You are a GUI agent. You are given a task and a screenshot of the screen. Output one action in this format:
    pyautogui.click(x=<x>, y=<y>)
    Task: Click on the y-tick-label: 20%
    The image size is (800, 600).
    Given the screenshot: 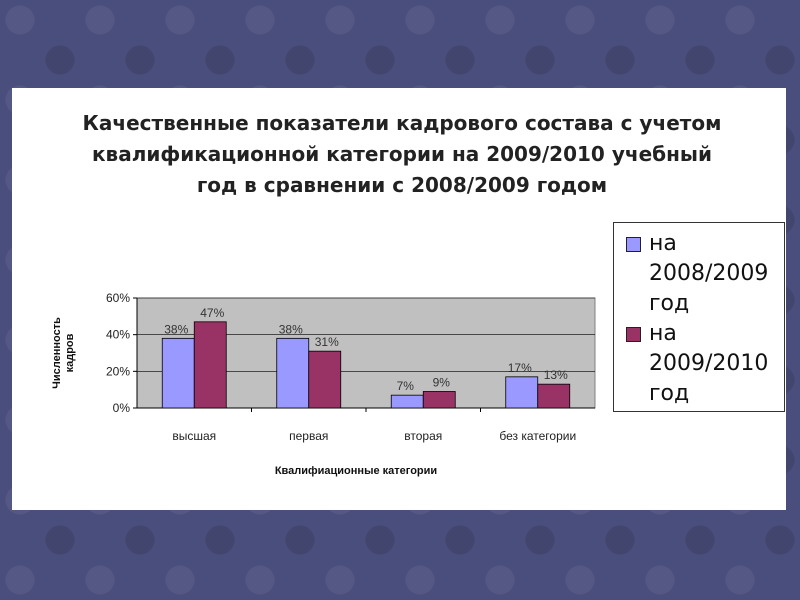 What is the action you would take?
    pyautogui.click(x=118, y=371)
    